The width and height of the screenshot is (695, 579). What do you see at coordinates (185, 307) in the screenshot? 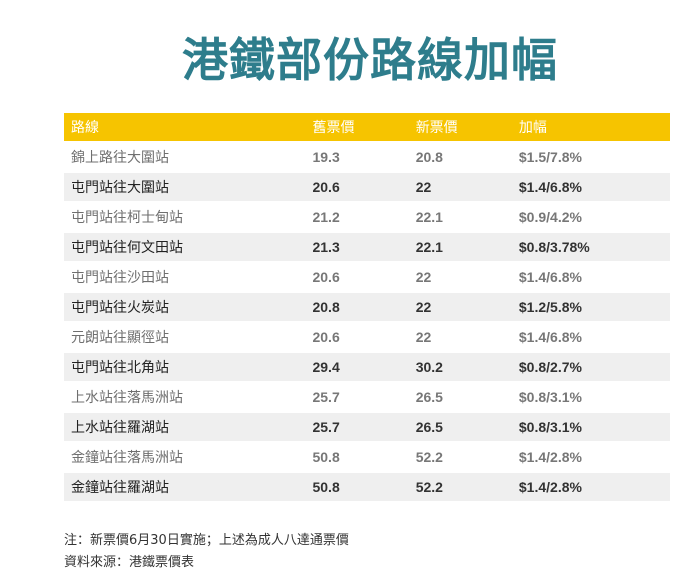
I see `route-cell: 屯門站往火炭站` at bounding box center [185, 307].